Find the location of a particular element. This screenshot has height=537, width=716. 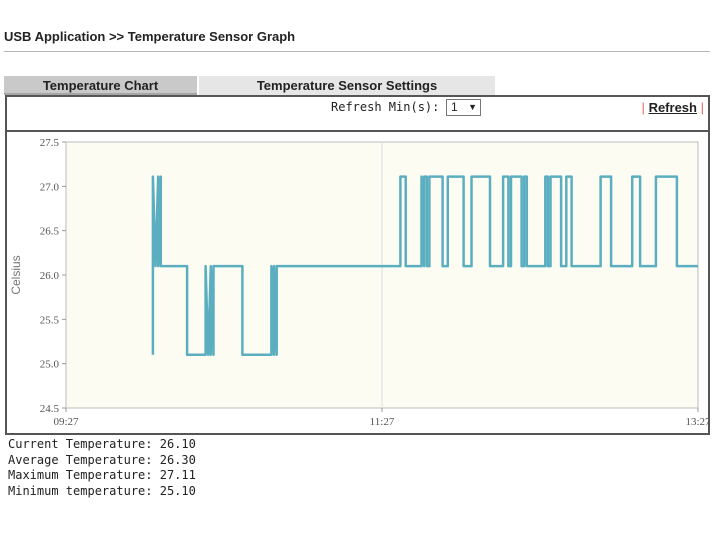

y-tick-label: 27.5 is located at coordinates (50, 143).